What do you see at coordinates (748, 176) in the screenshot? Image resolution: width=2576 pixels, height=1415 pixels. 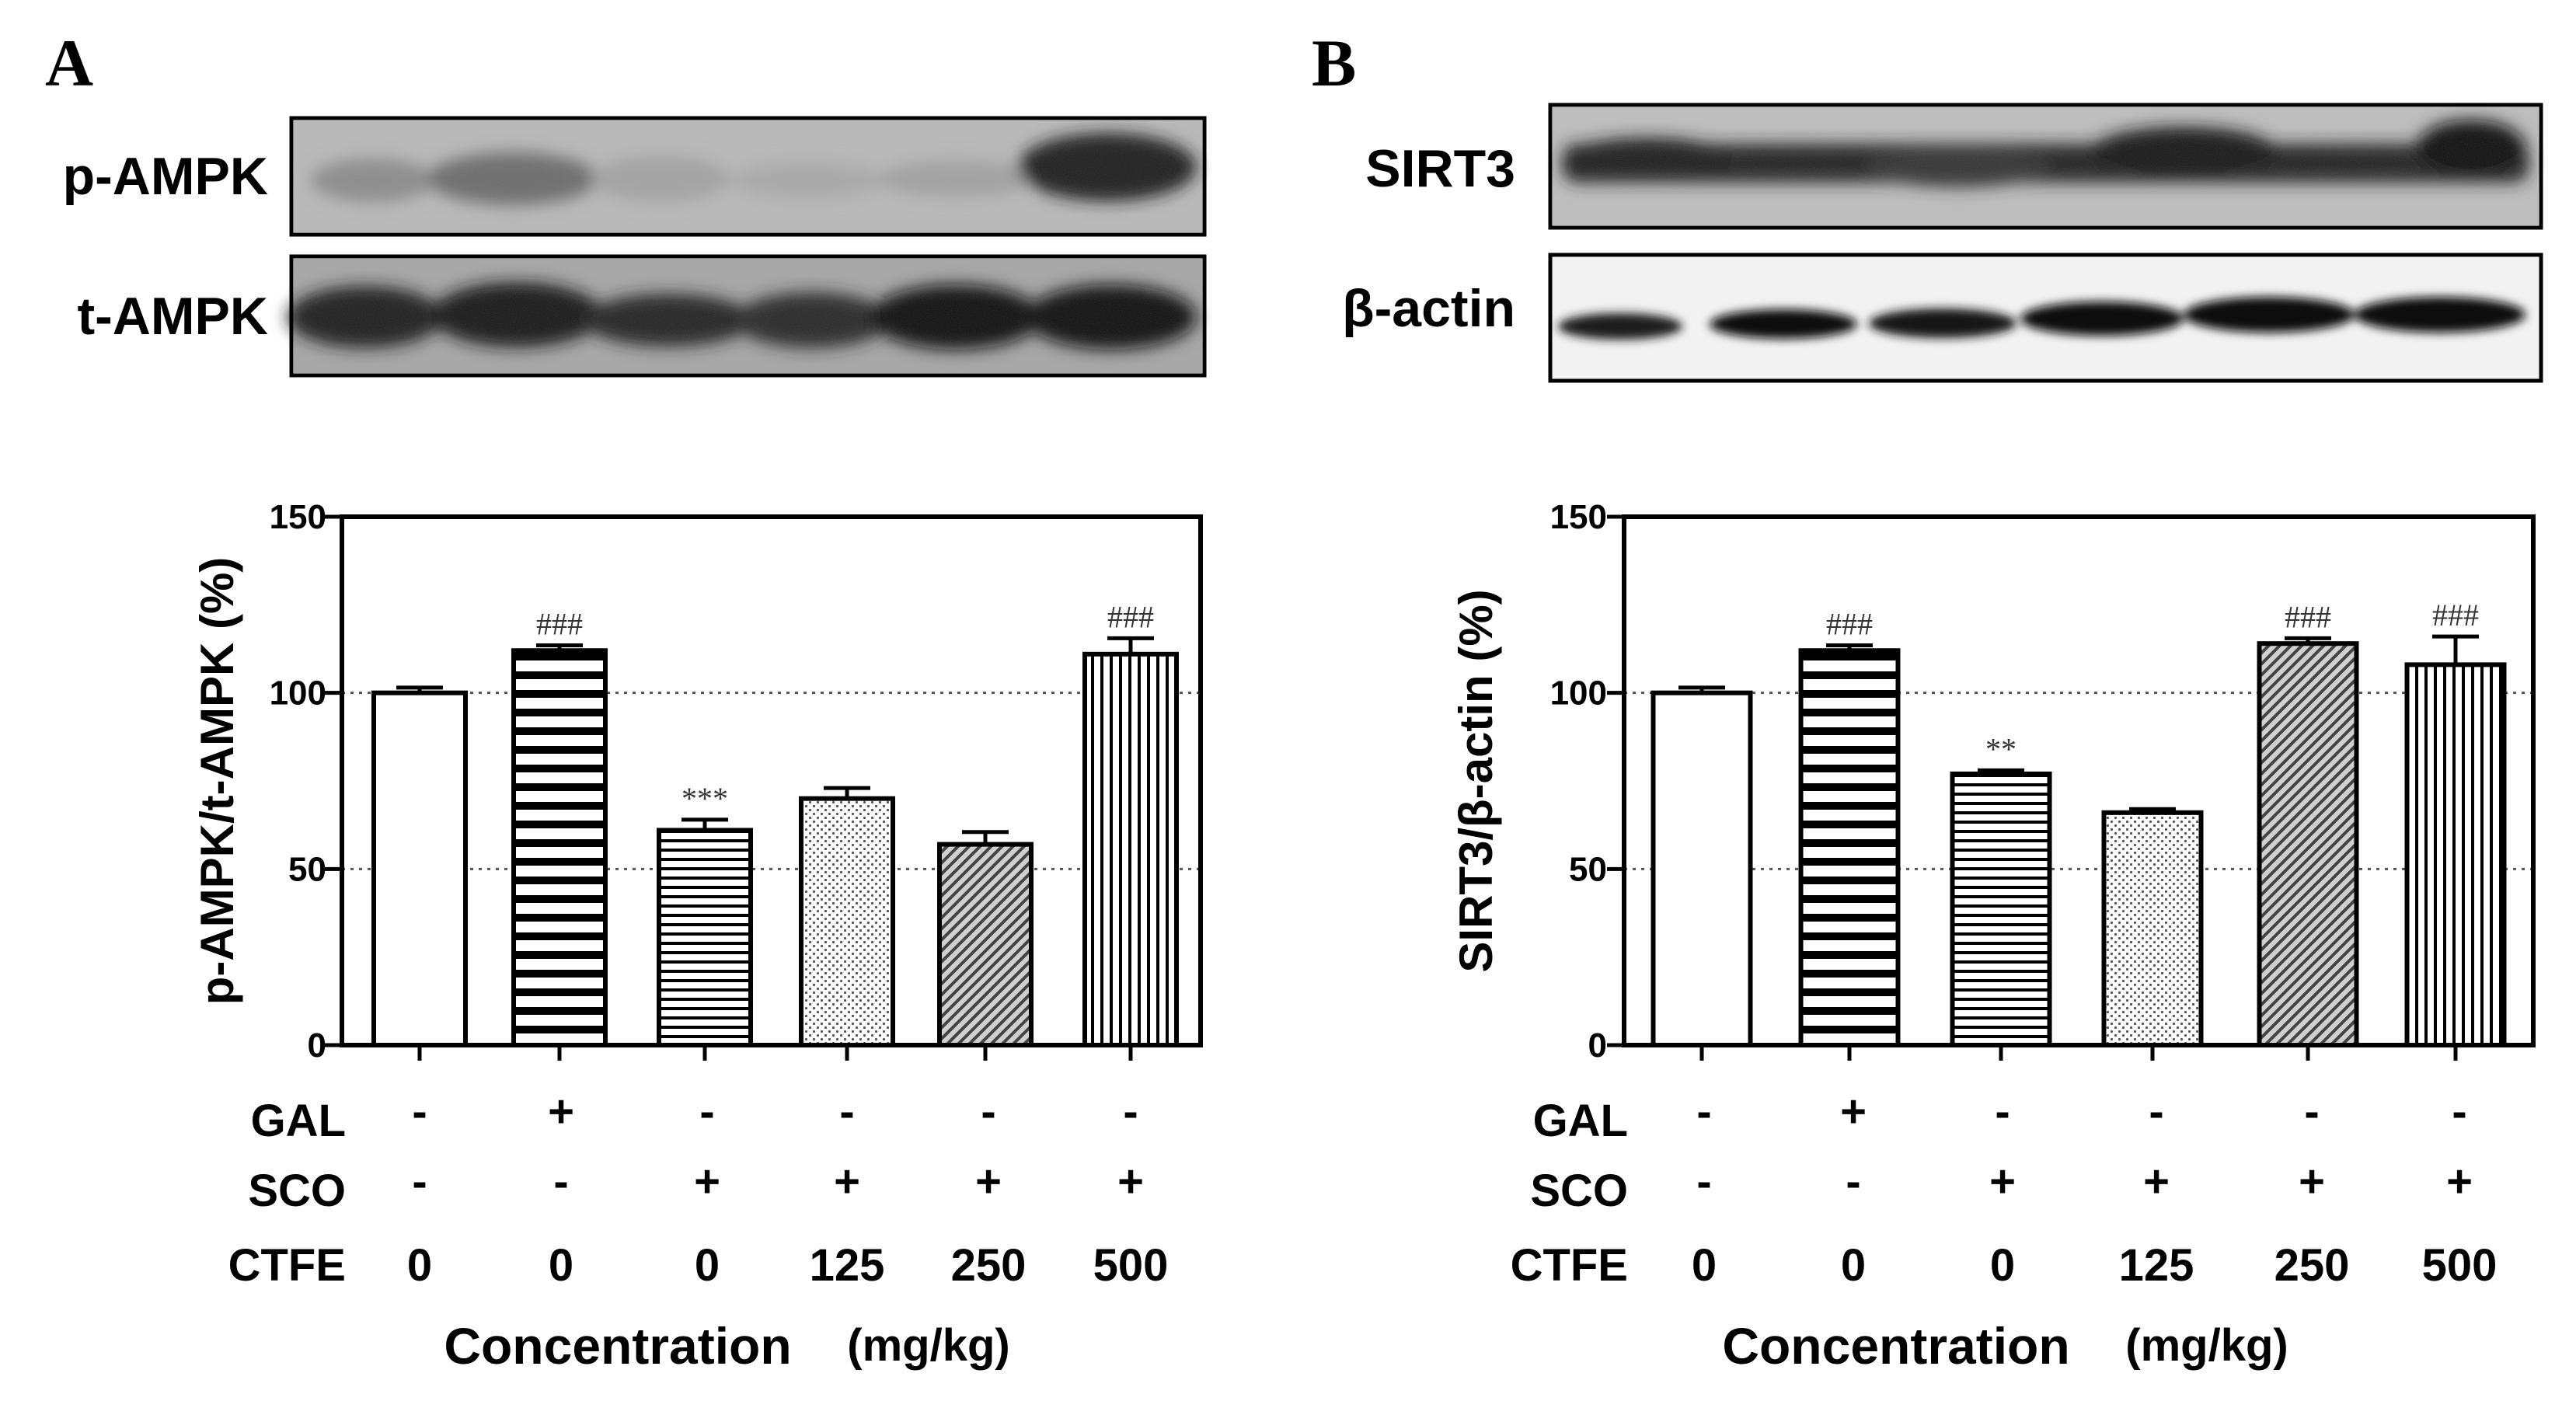 I see `blot-p-ampk` at bounding box center [748, 176].